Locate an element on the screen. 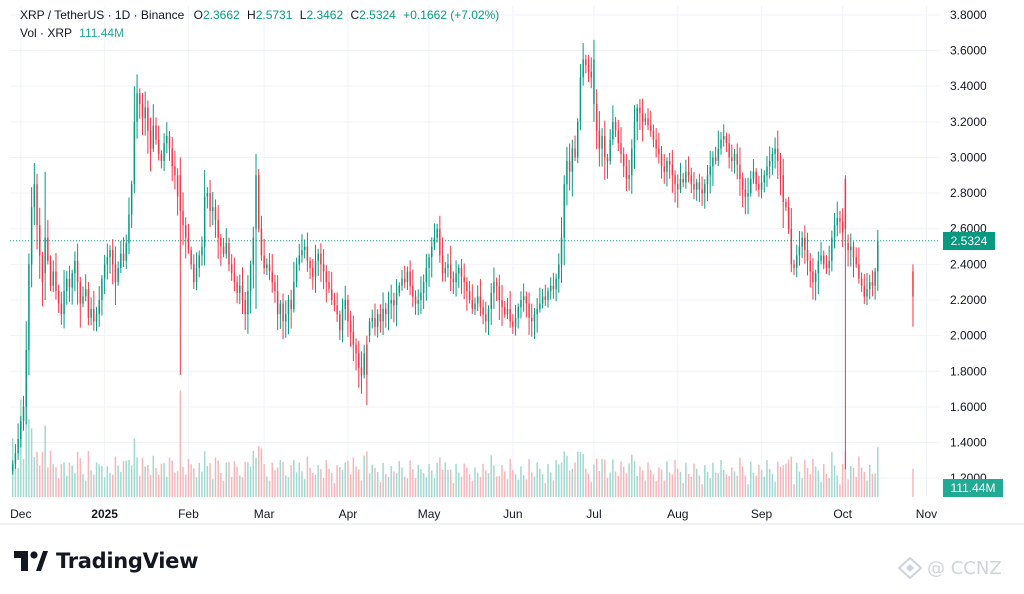  last-price-tag: 2.5324 is located at coordinates (969, 240).